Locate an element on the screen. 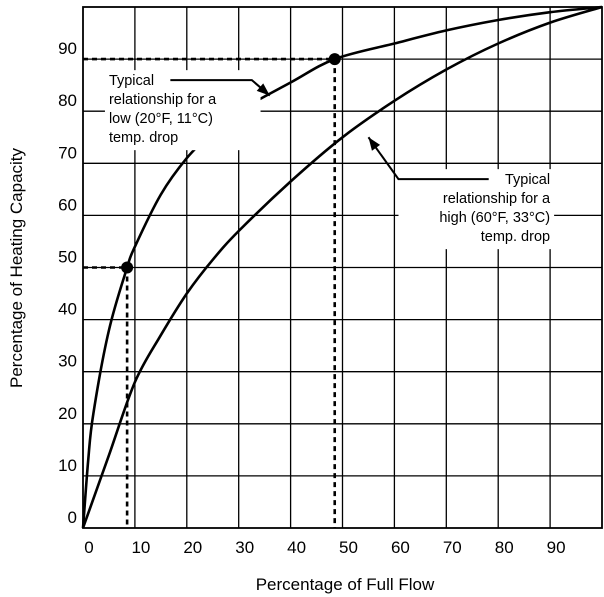 The width and height of the screenshot is (604, 597). y-tick-label: 60 is located at coordinates (67, 204).